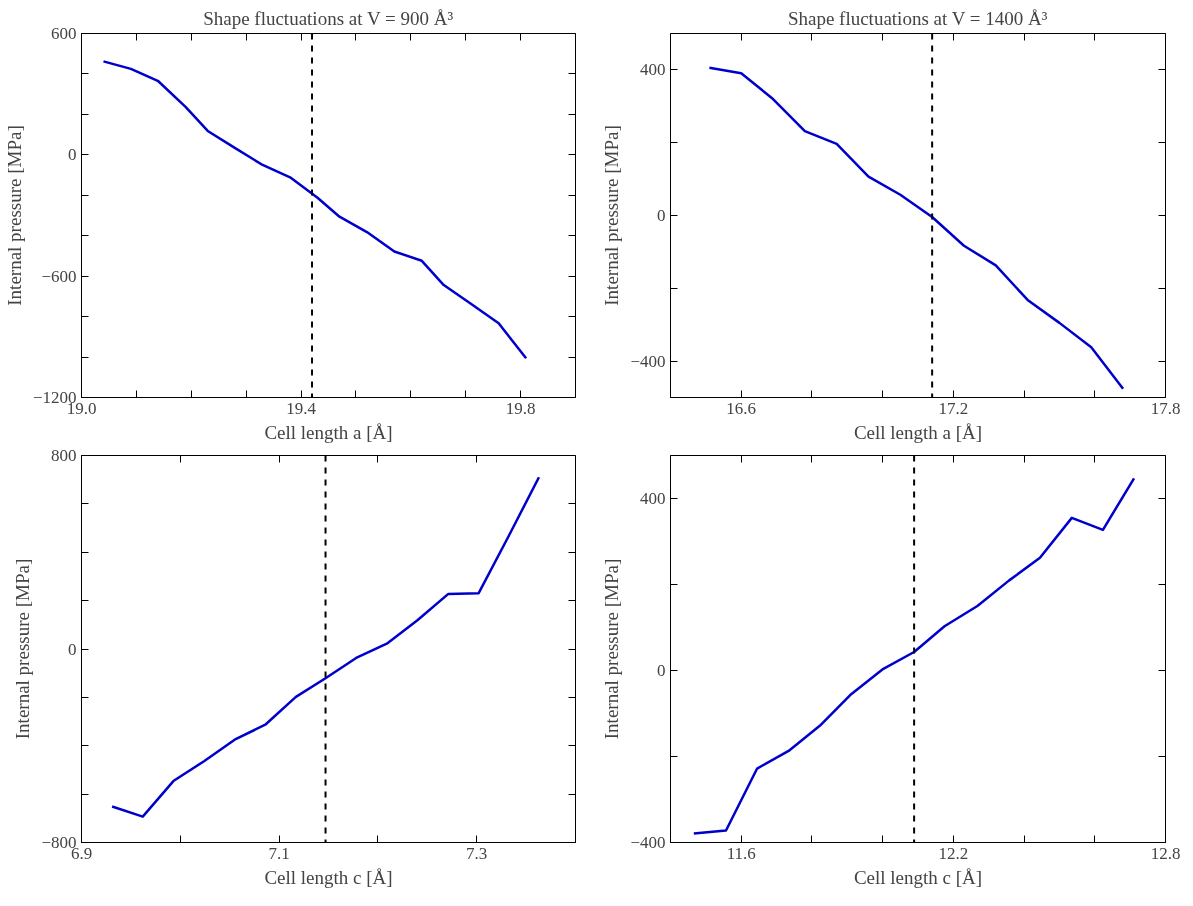 The width and height of the screenshot is (1193, 906). I want to click on chart-title: Shape fluctuations at V = 1400 Å³, so click(917, 18).